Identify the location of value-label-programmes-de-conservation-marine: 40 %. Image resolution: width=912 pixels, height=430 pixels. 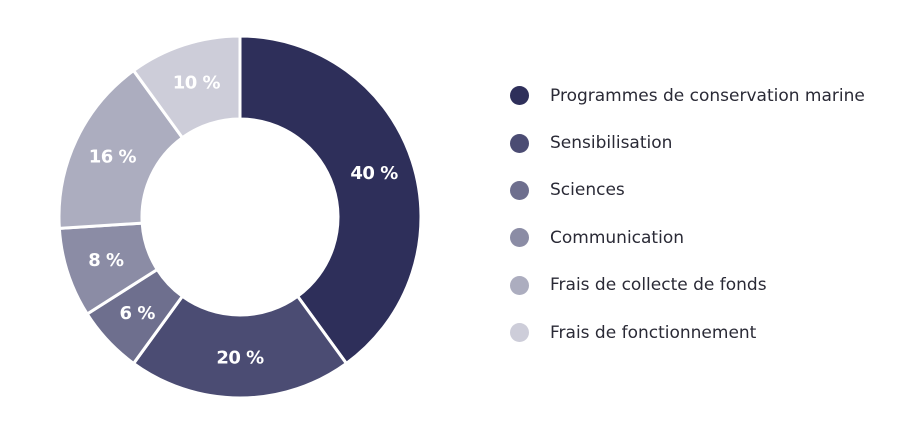
(374, 173).